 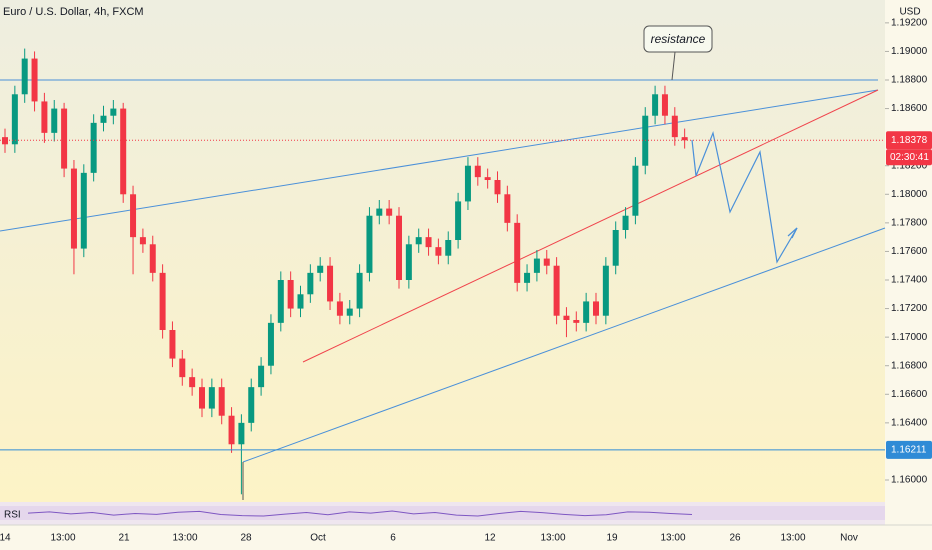 I want to click on rsi-line, so click(x=360, y=513).